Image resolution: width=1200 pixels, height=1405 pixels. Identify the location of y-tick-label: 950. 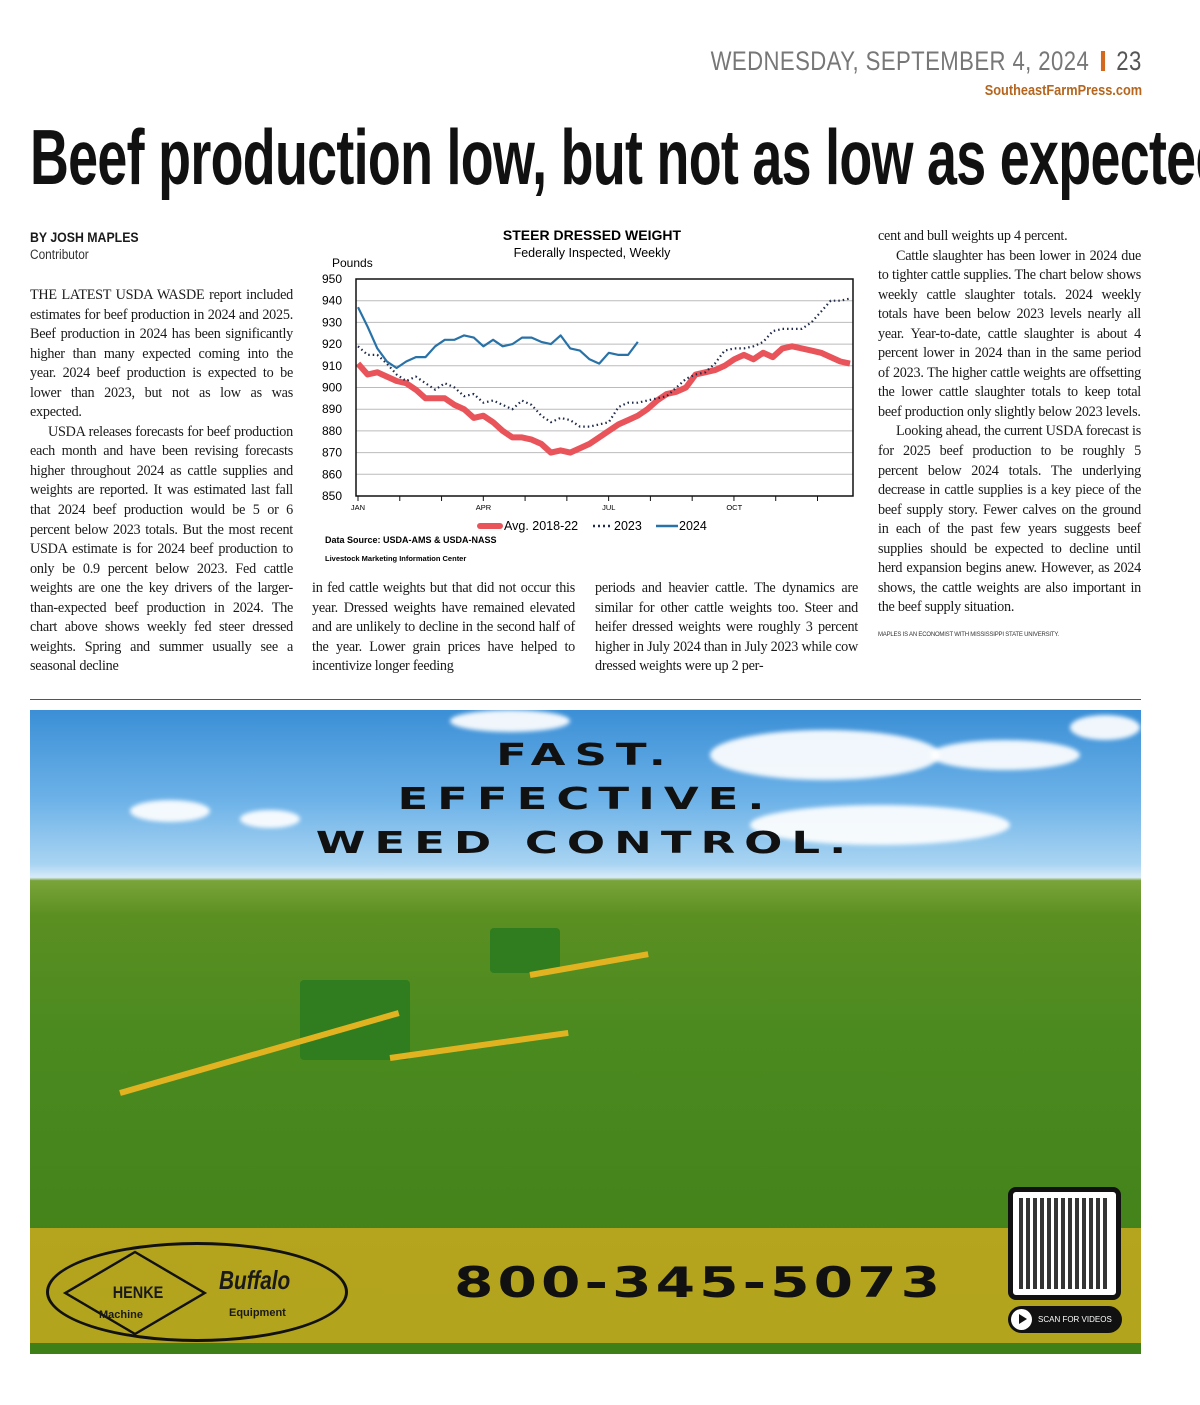
(332, 279).